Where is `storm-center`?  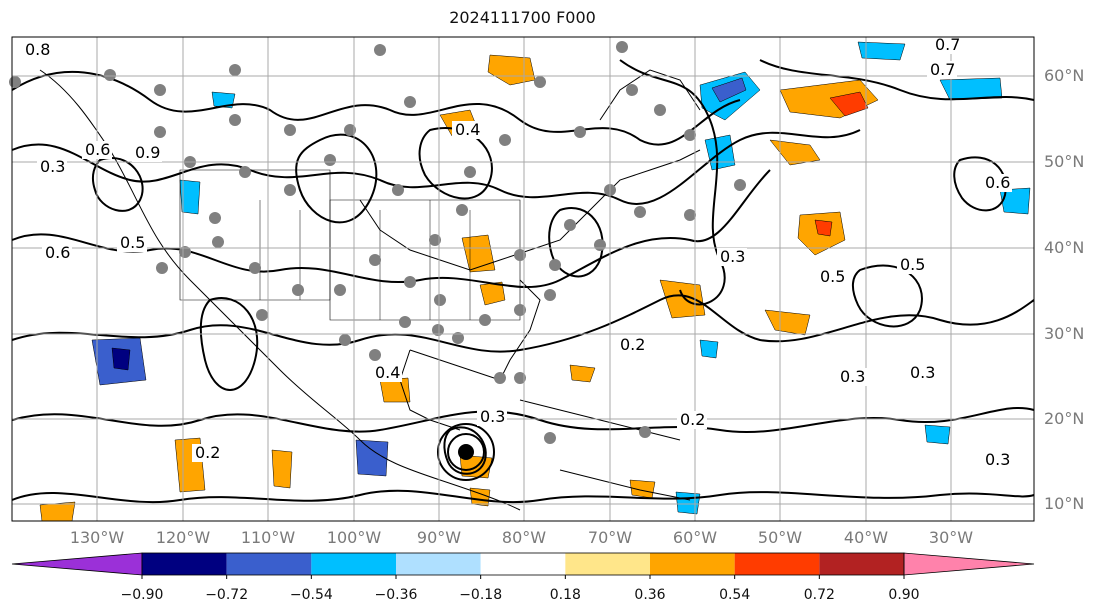 storm-center is located at coordinates (466, 452).